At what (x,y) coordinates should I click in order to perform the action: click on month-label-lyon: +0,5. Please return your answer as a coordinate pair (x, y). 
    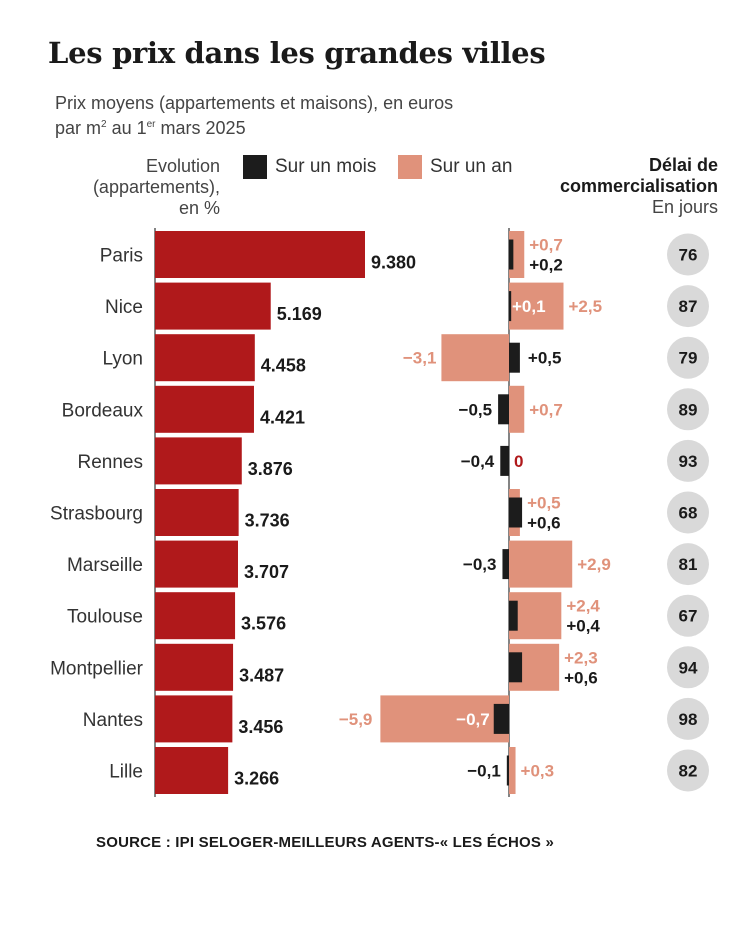
    Looking at the image, I should click on (545, 358).